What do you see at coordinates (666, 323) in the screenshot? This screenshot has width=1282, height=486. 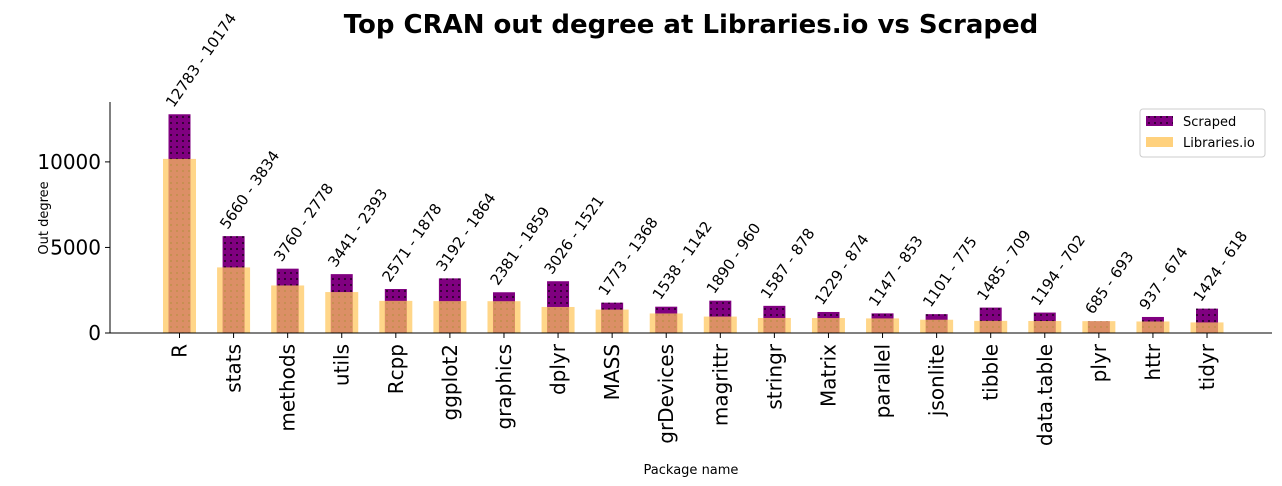 I see `bar-librariesio-grdevices` at bounding box center [666, 323].